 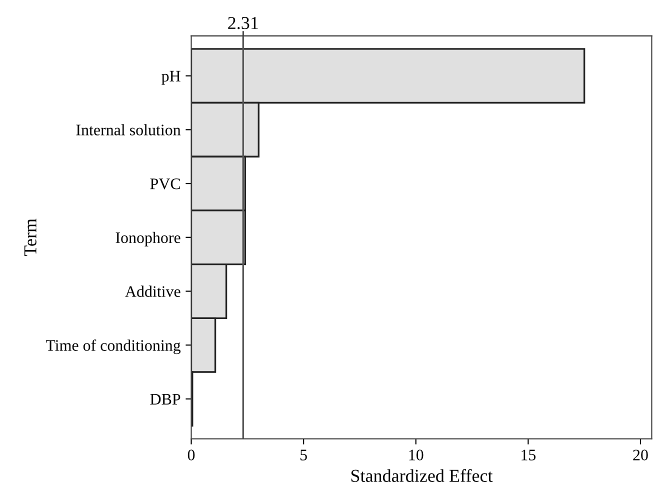 I want to click on x-tick-label: 20, so click(x=640, y=455).